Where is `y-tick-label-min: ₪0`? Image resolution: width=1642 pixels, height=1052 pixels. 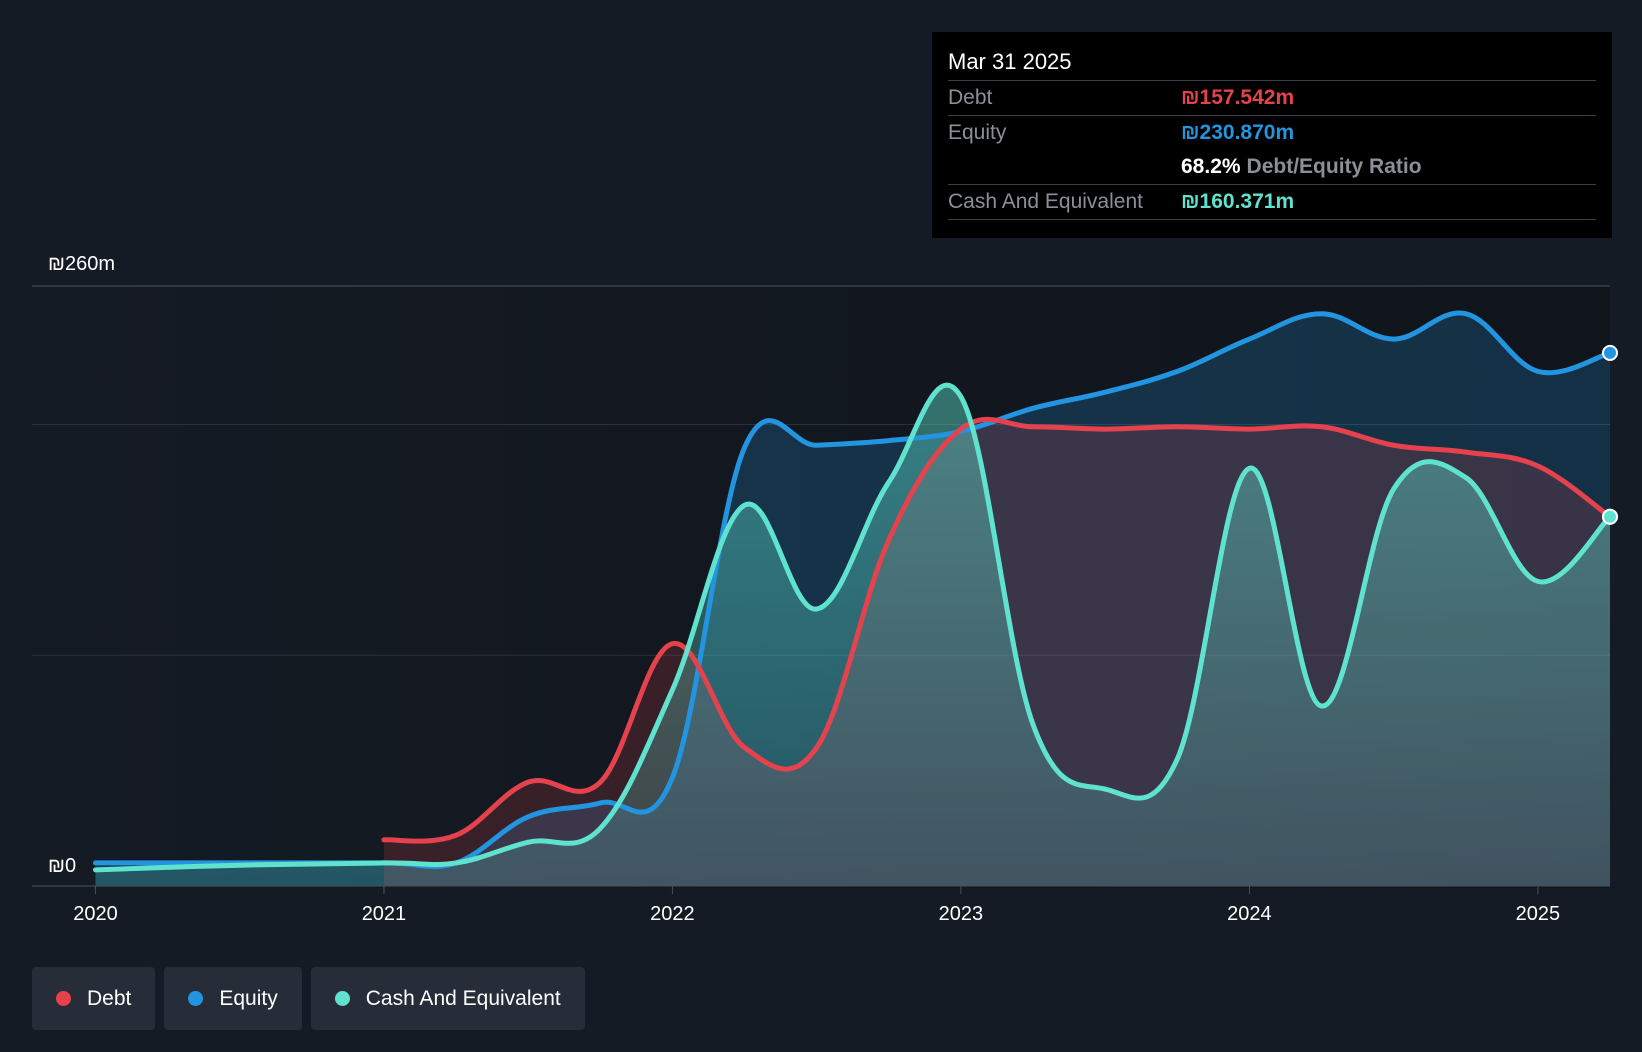 y-tick-label-min: ₪0 is located at coordinates (62, 866).